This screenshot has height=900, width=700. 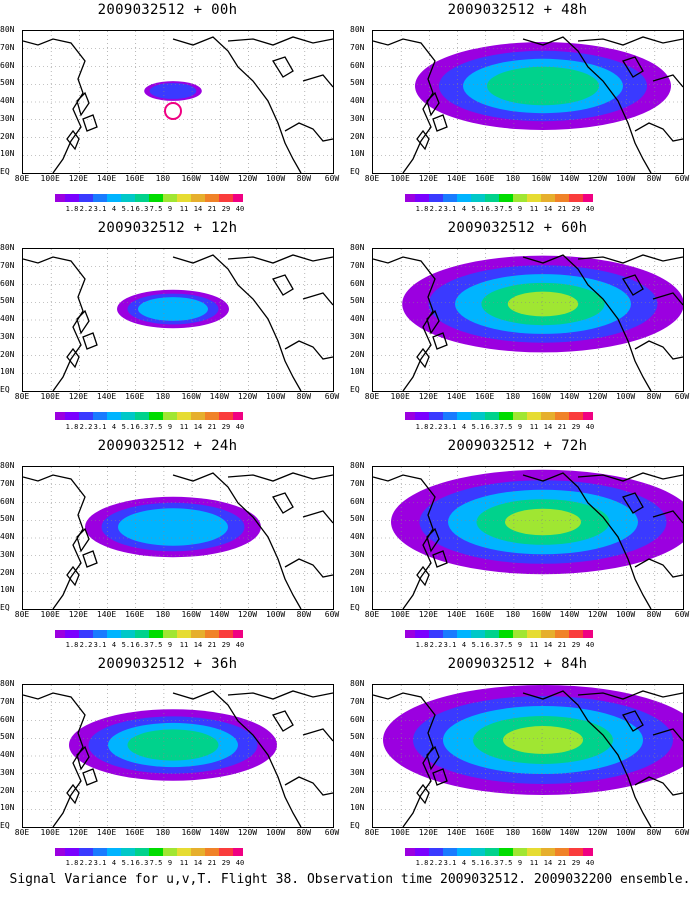 What do you see at coordinates (506, 427) in the screenshot?
I see `colorbar-label: 7.5` at bounding box center [506, 427].